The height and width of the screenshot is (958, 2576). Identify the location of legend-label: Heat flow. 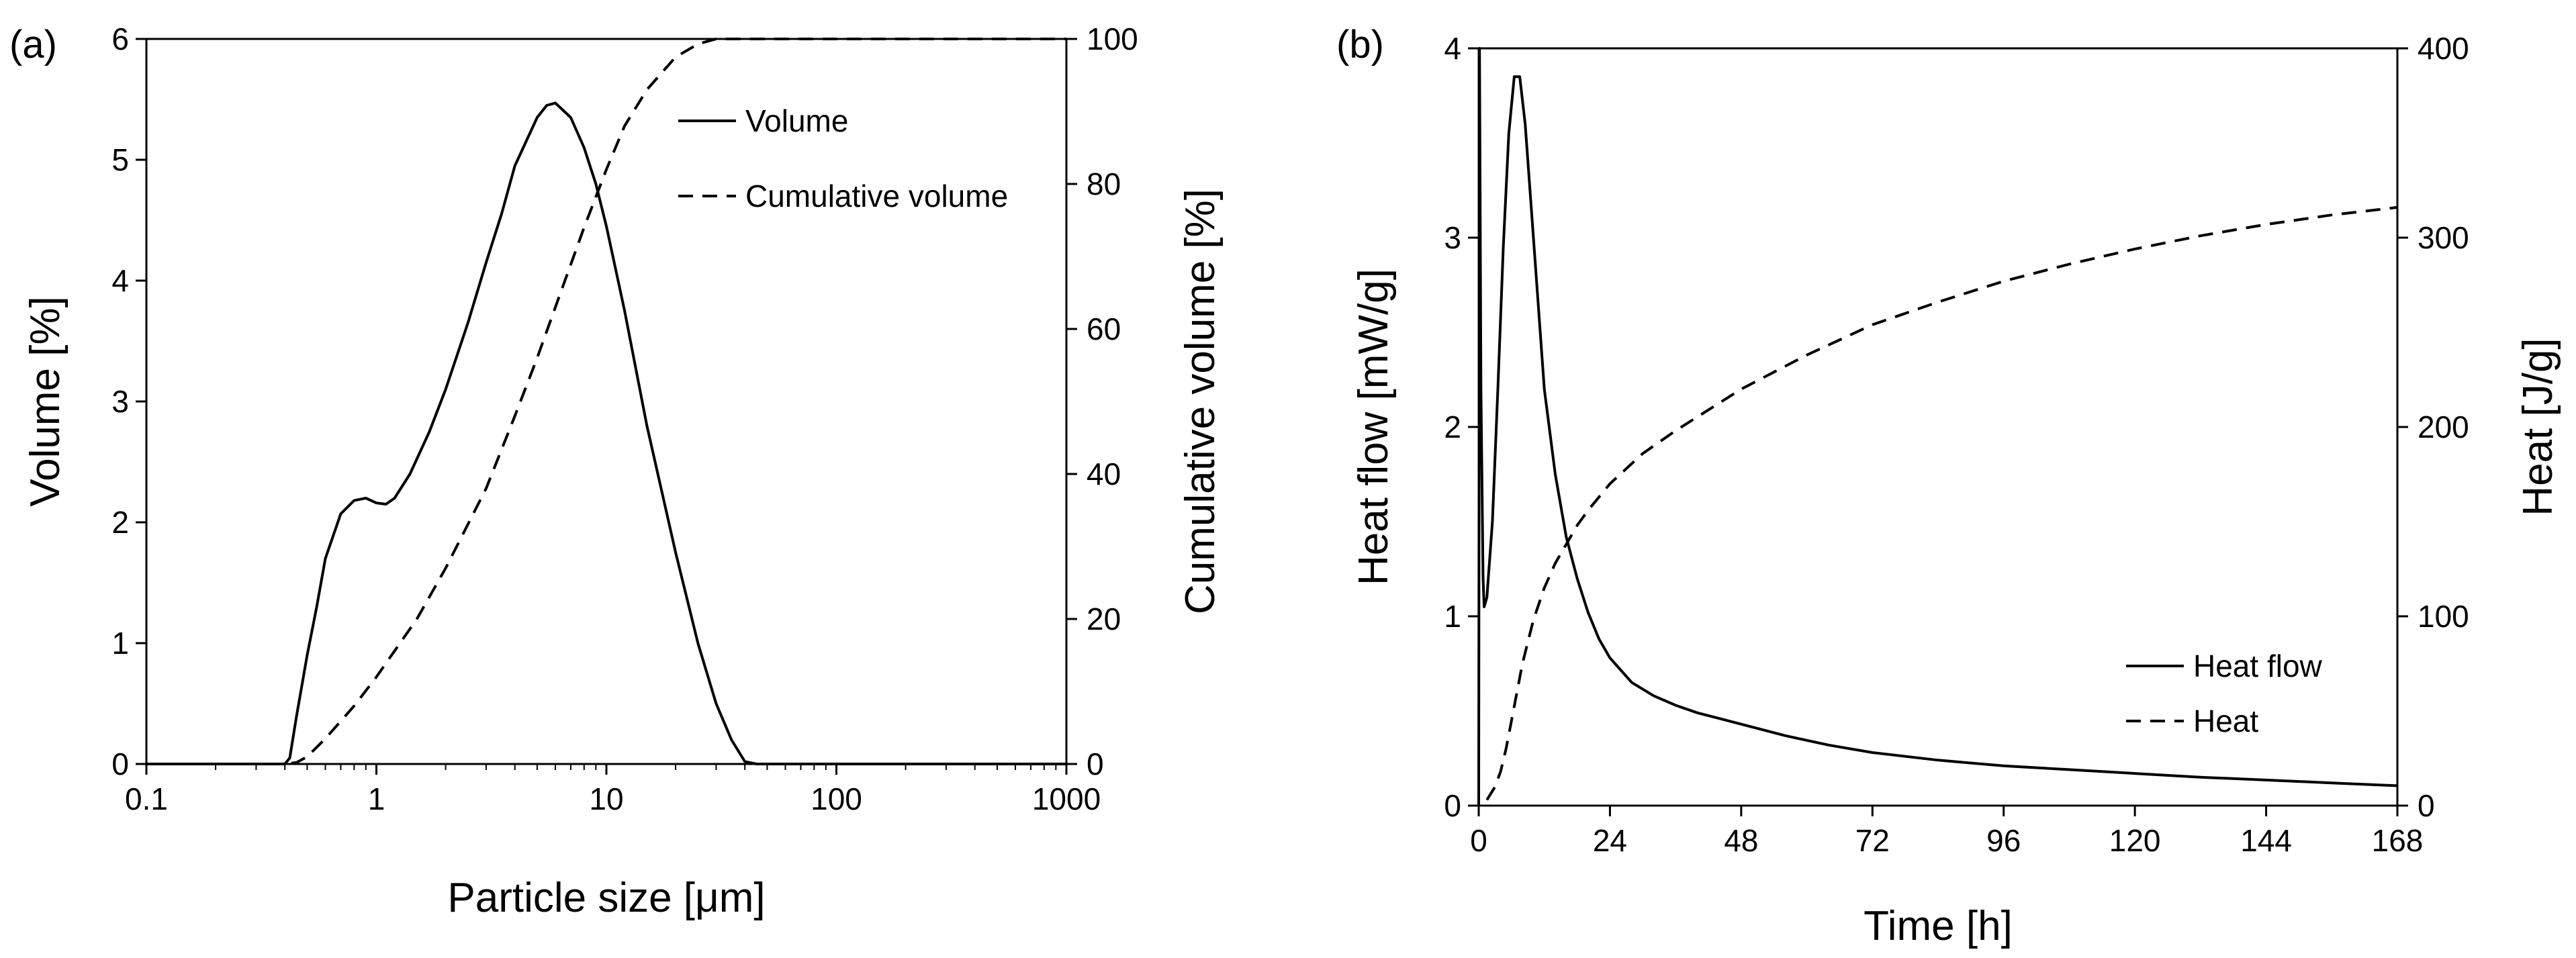
(2258, 666).